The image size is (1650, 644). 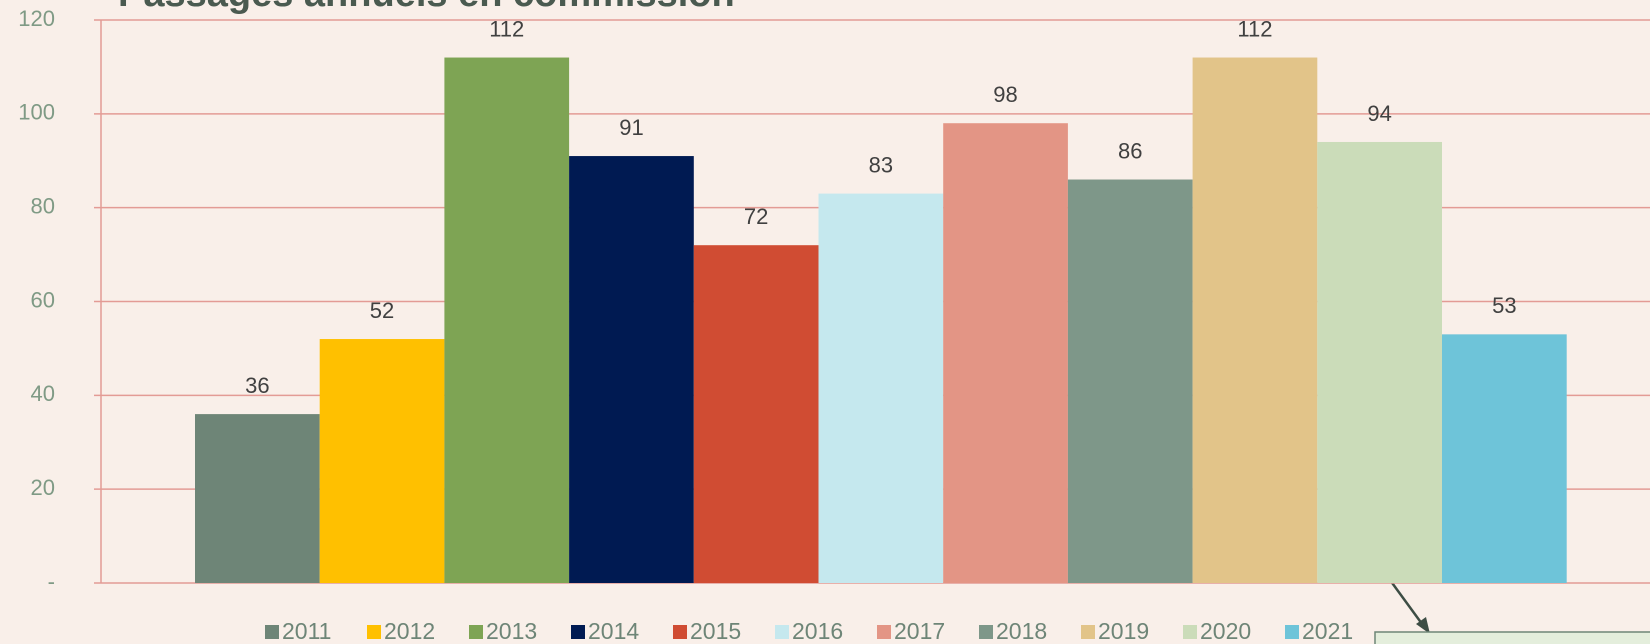 I want to click on y-tick-label: 100, so click(x=36, y=112).